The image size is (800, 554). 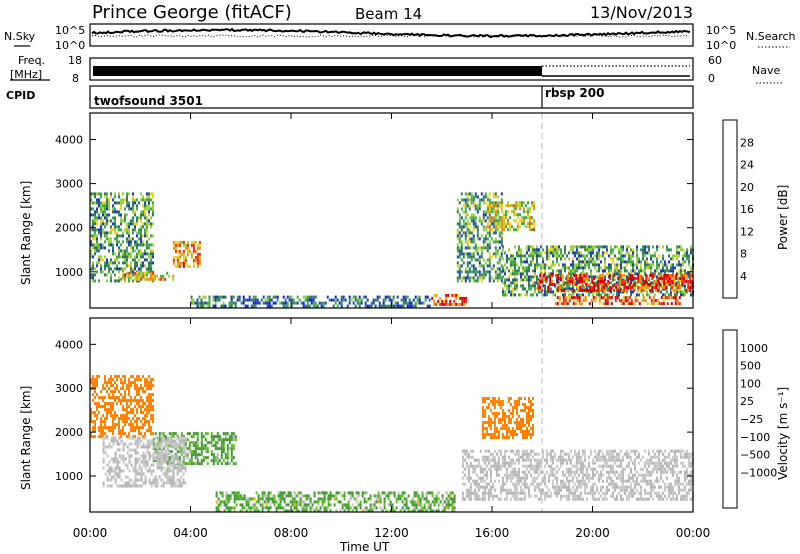 What do you see at coordinates (20, 36) in the screenshot?
I see `nsky-label: N.Sky` at bounding box center [20, 36].